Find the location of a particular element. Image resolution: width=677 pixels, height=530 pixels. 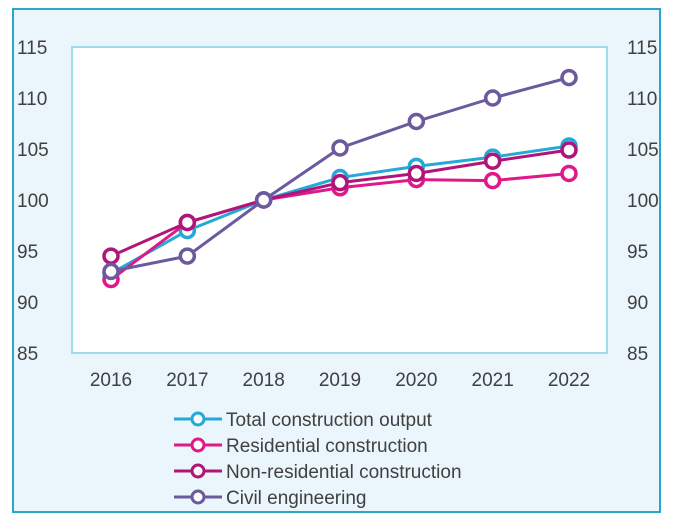

y-tick-label-right: 105 is located at coordinates (643, 150).